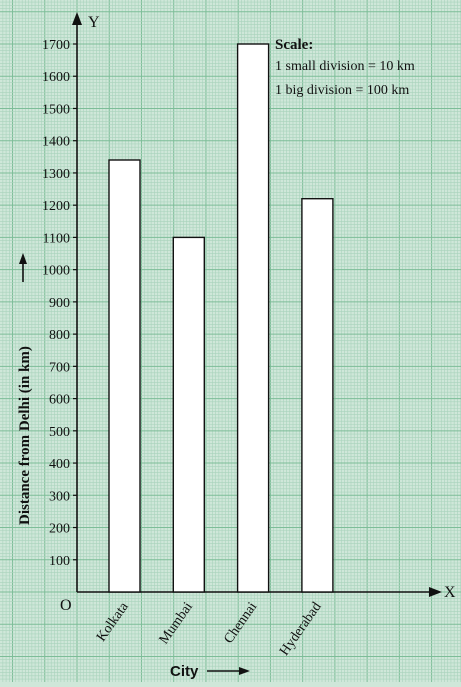  Describe the element at coordinates (59, 400) in the screenshot. I see `y-tick-label: 600` at that location.